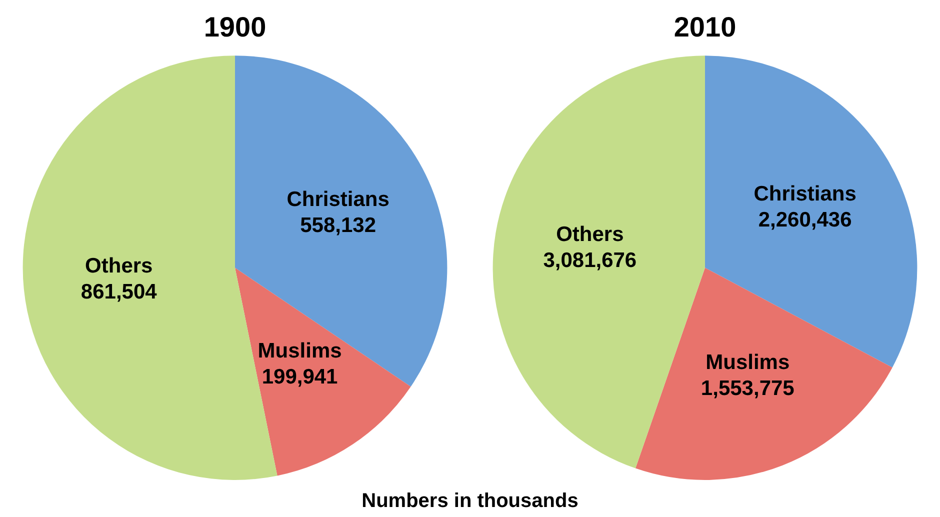  Describe the element at coordinates (235, 27) in the screenshot. I see `chart-title: 1900` at that location.